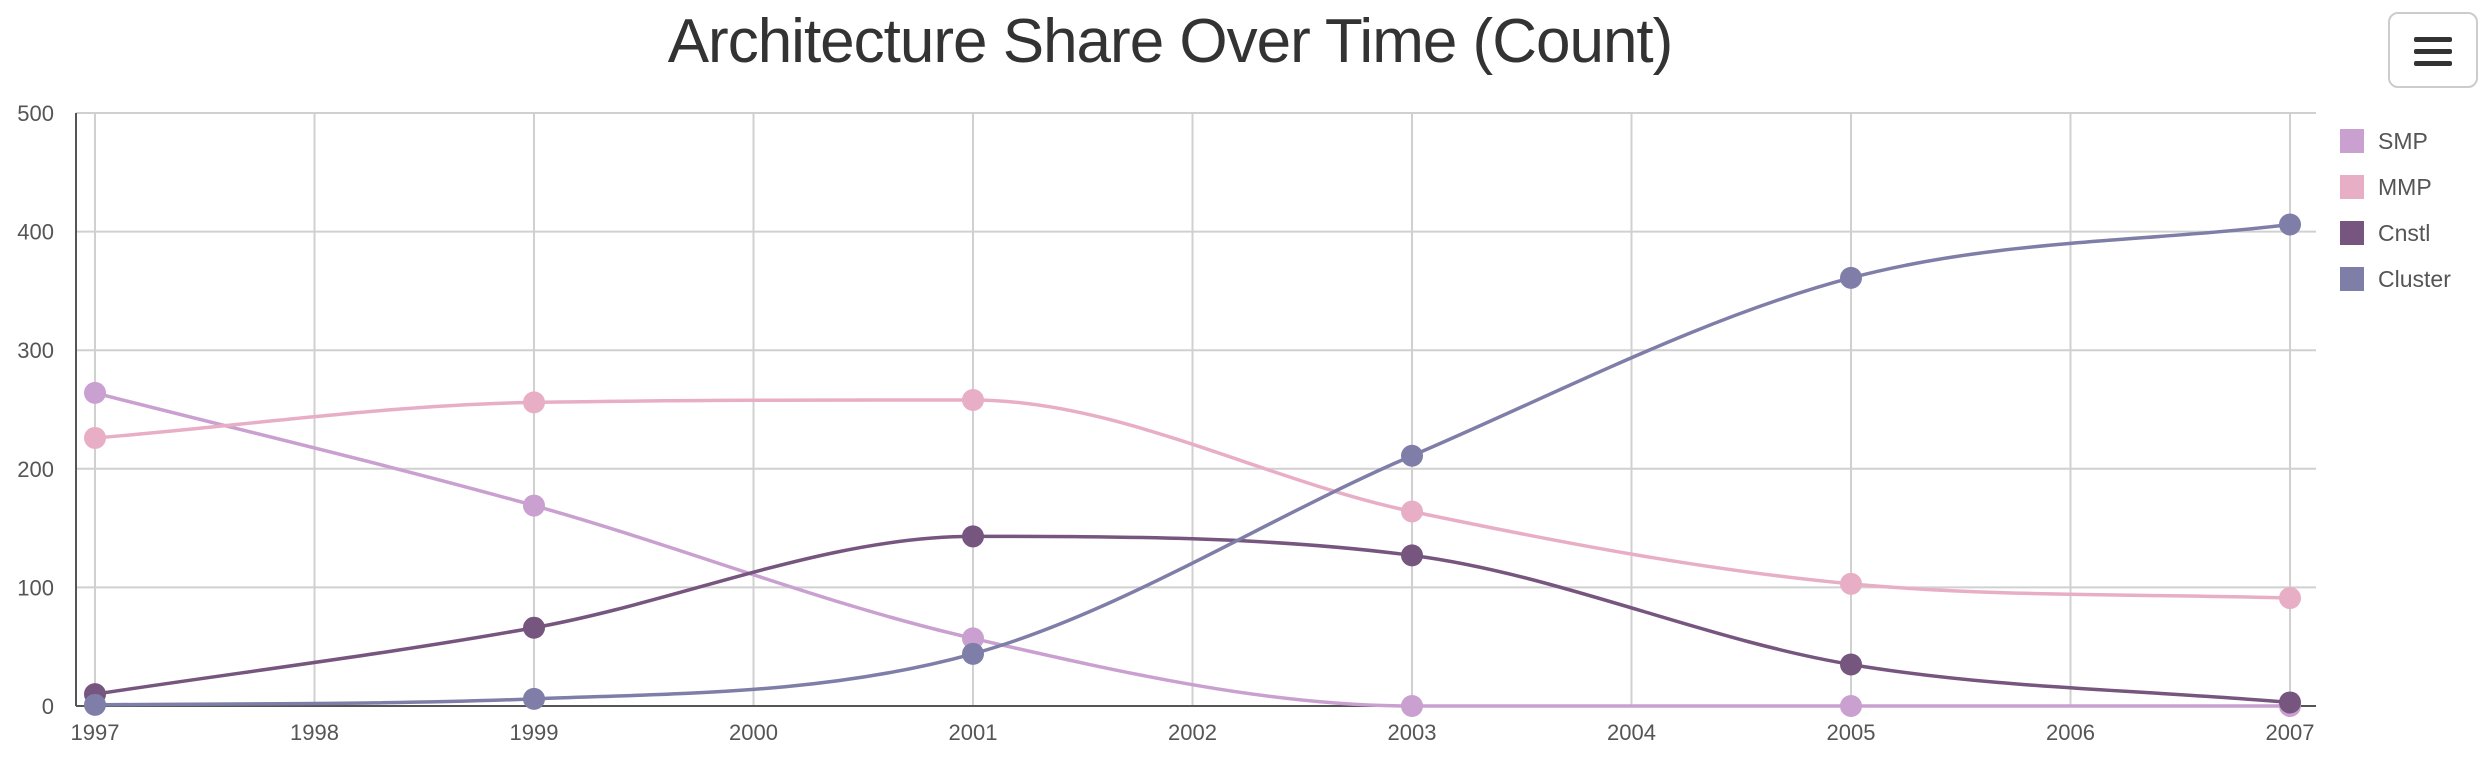  What do you see at coordinates (2405, 186) in the screenshot?
I see `legend-label-mmp: MMP` at bounding box center [2405, 186].